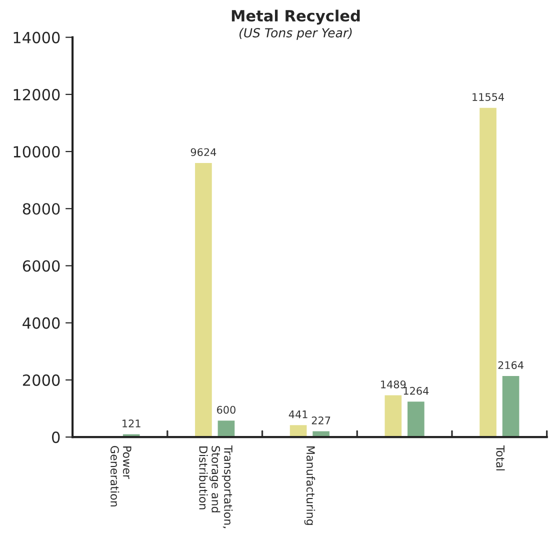  Describe the element at coordinates (295, 34) in the screenshot. I see `chart-subtitle: (US Tons per Year)` at that location.